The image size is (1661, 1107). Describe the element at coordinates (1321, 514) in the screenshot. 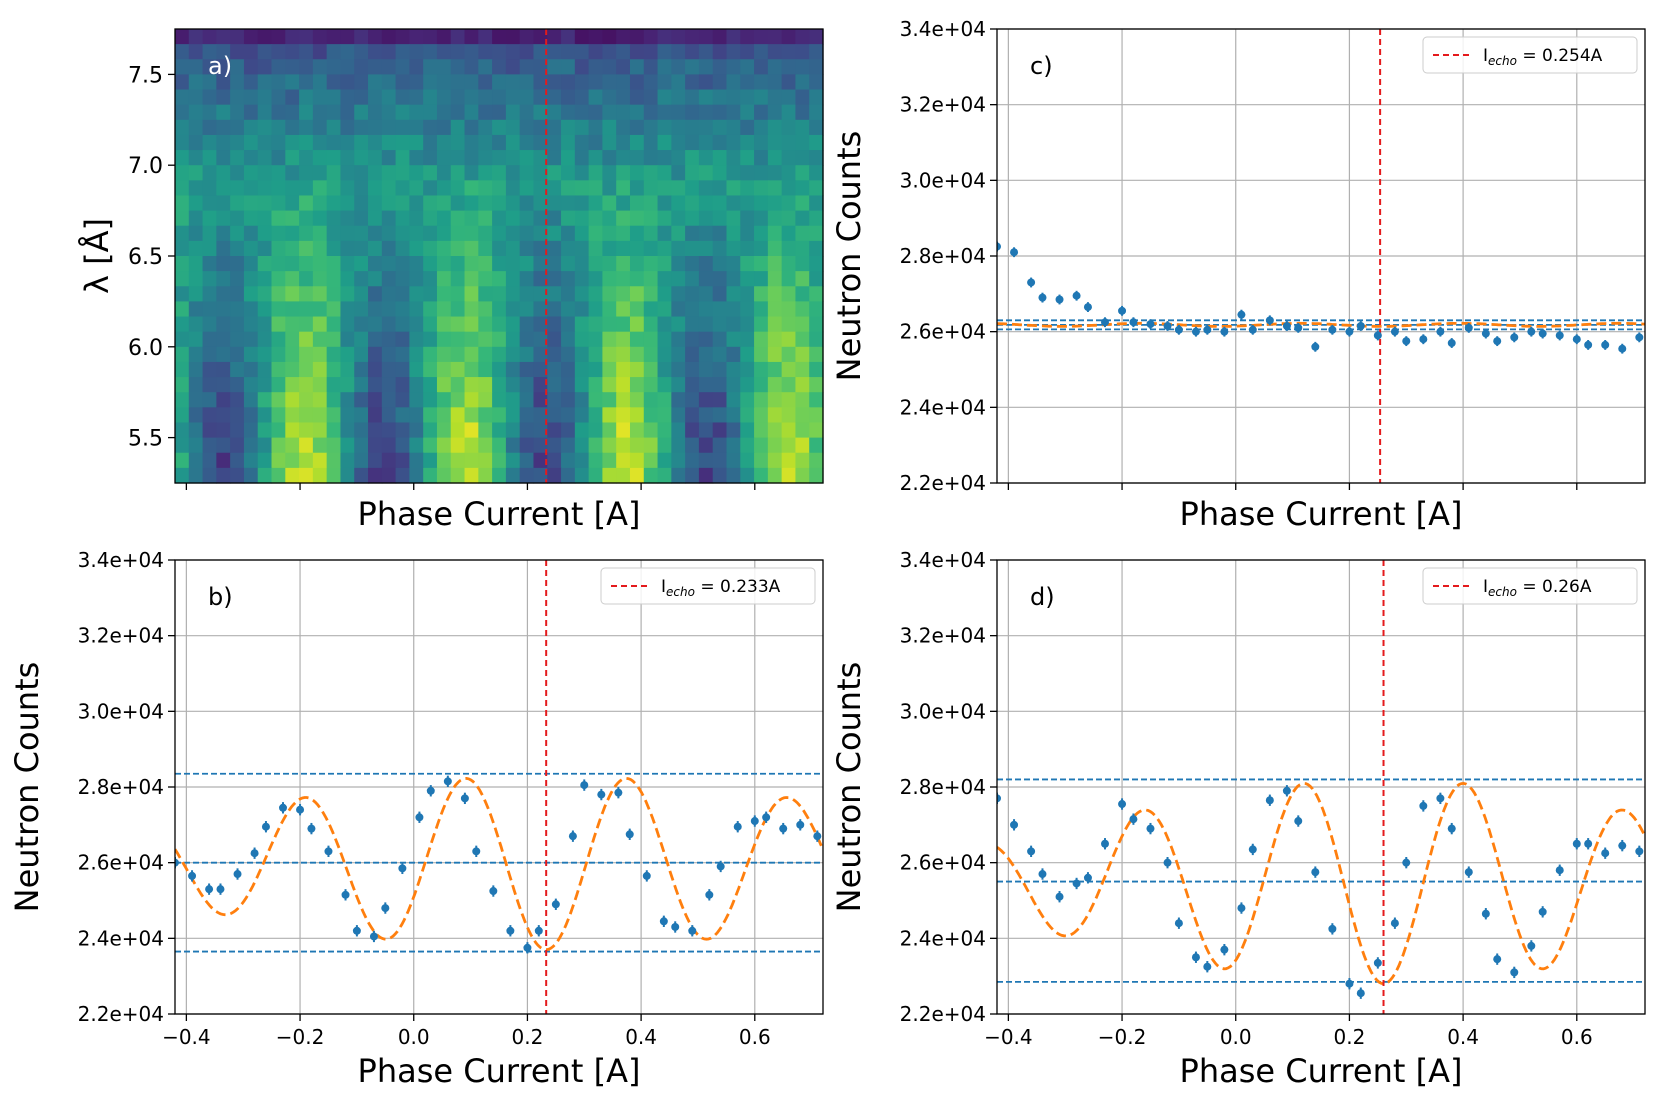

I see `x-axis-label: Phase Current [A]` at that location.